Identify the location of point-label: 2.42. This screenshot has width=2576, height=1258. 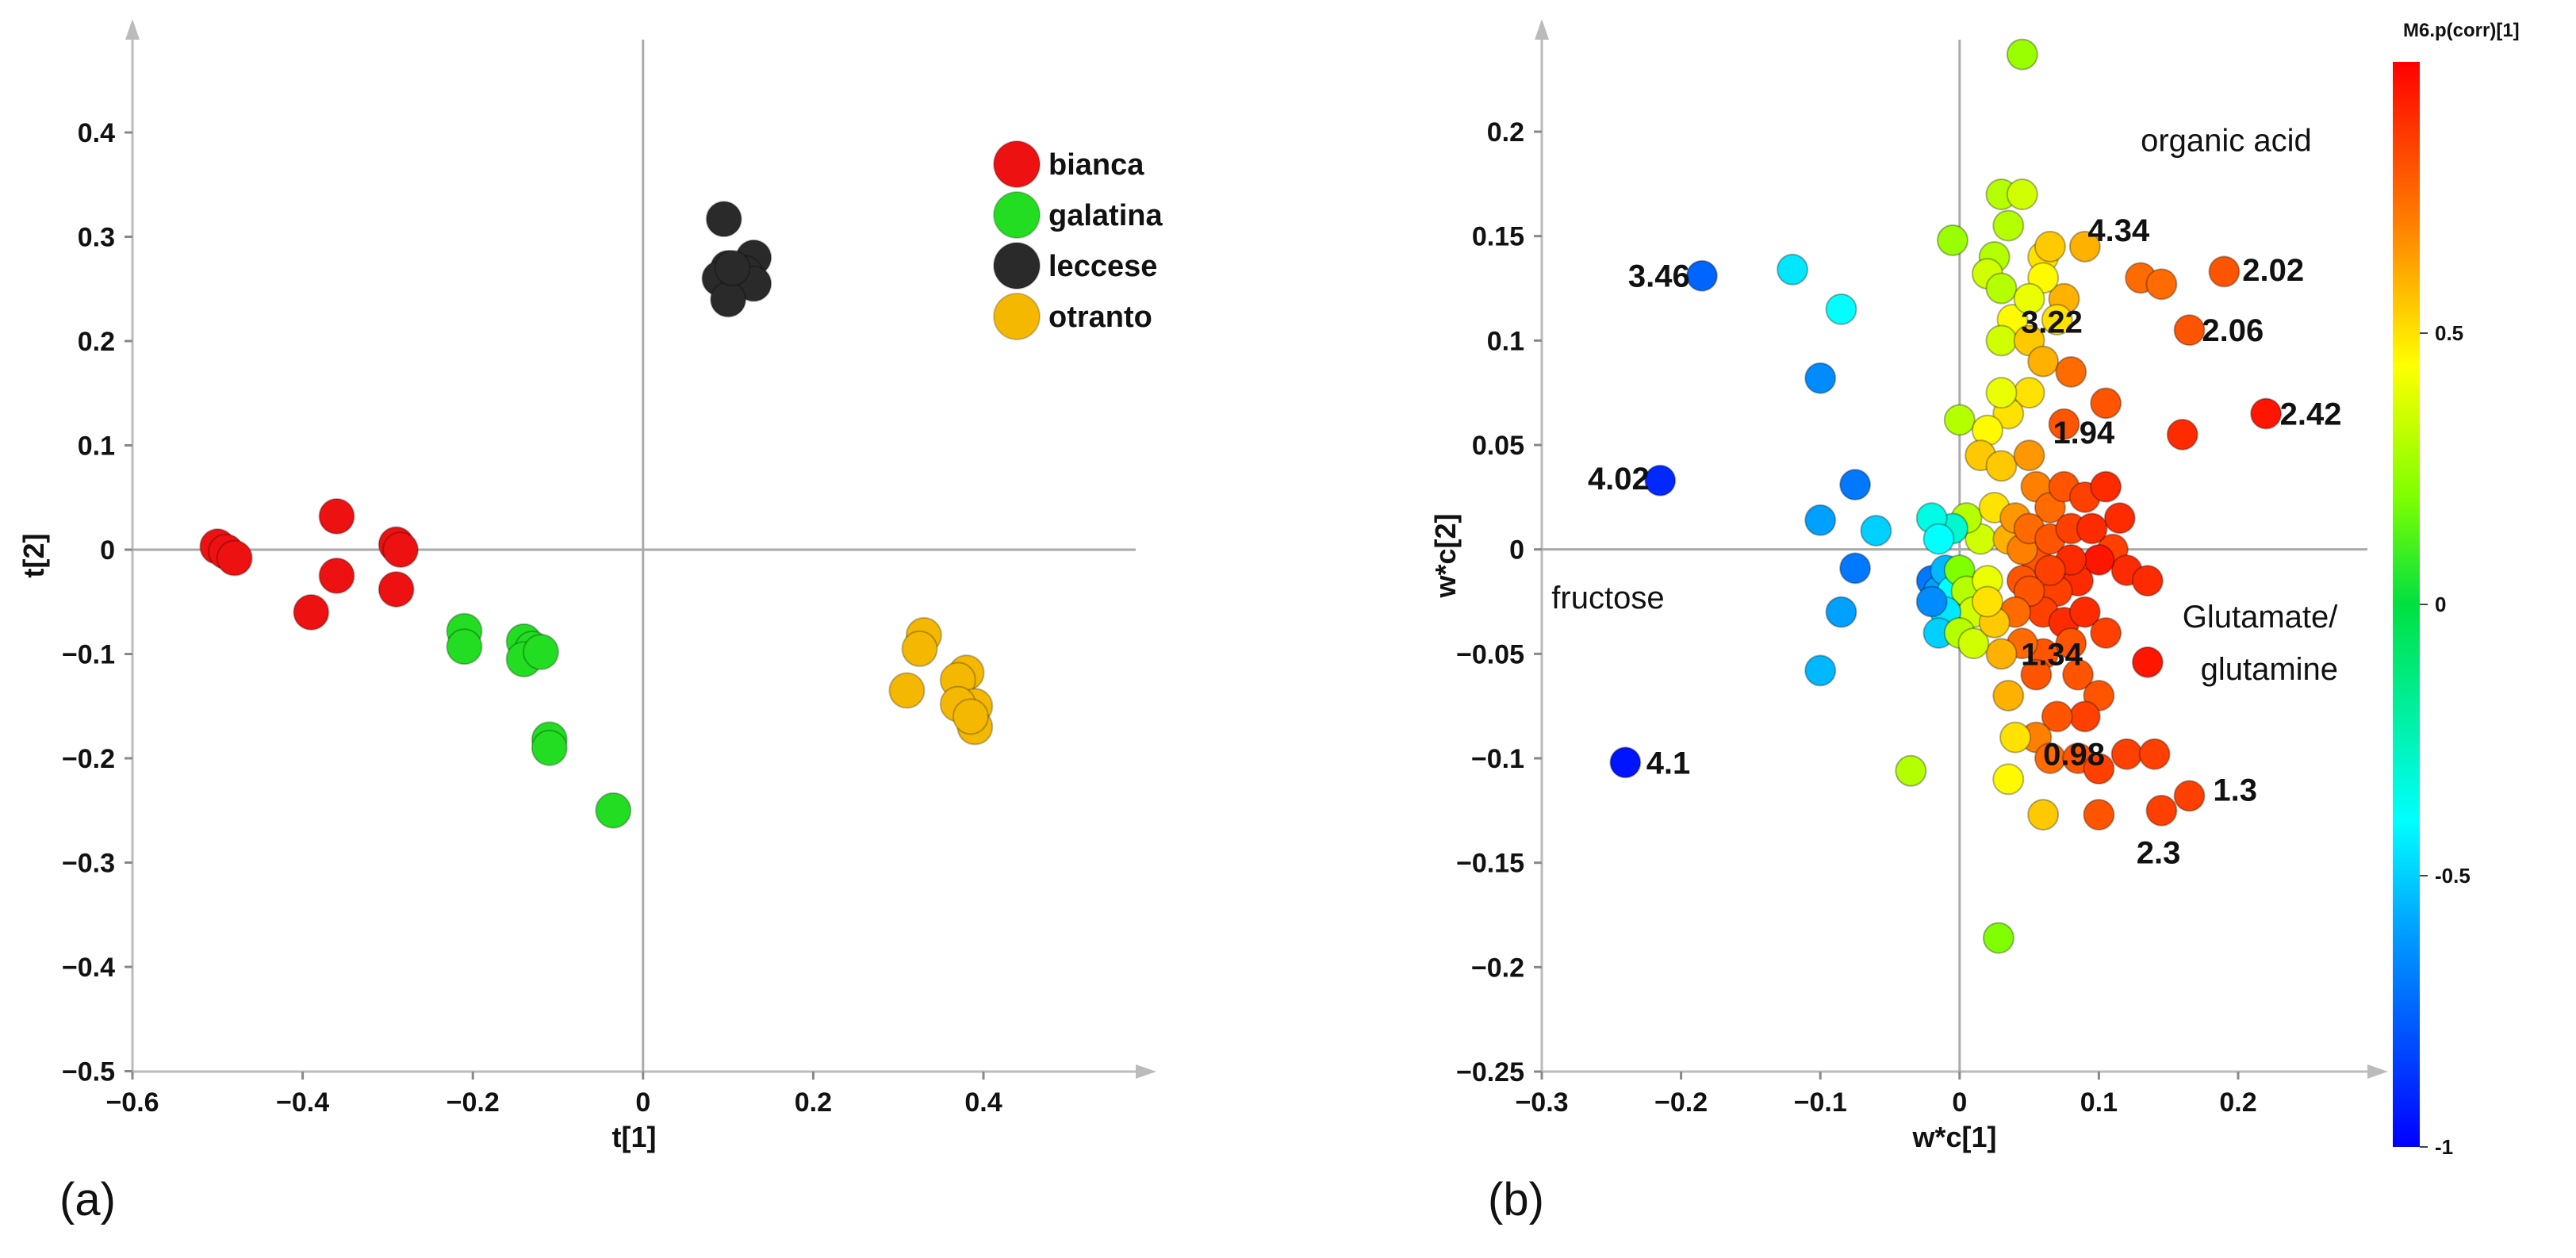
(2311, 415).